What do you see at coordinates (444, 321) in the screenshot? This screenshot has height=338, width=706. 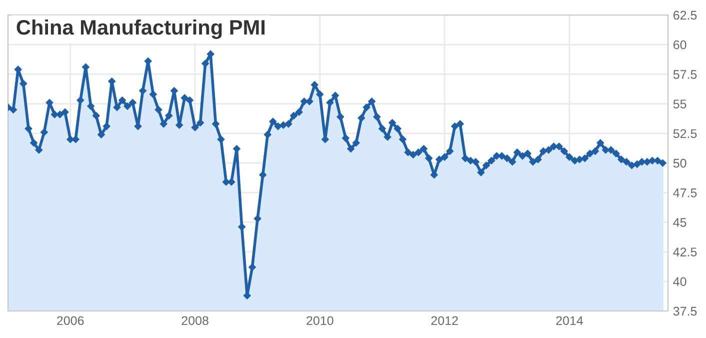 I see `x-tick-label: 2012` at bounding box center [444, 321].